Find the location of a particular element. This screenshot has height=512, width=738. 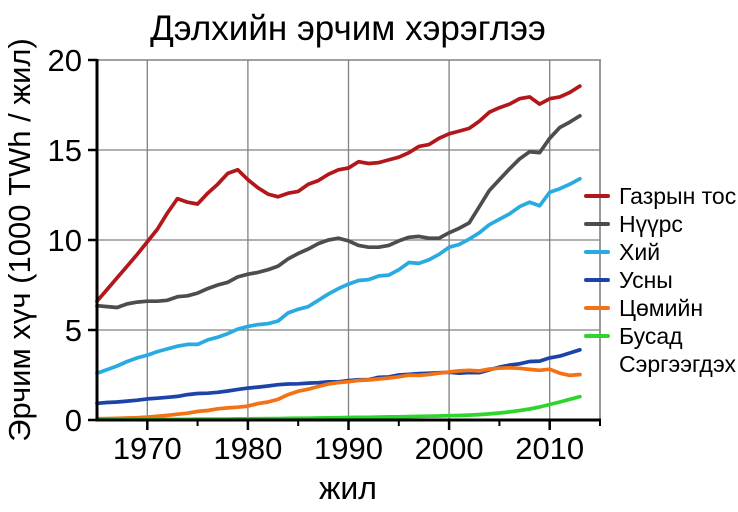

legend-item-other-renewables: Бусад Сэргээгдэх is located at coordinates (660, 350).